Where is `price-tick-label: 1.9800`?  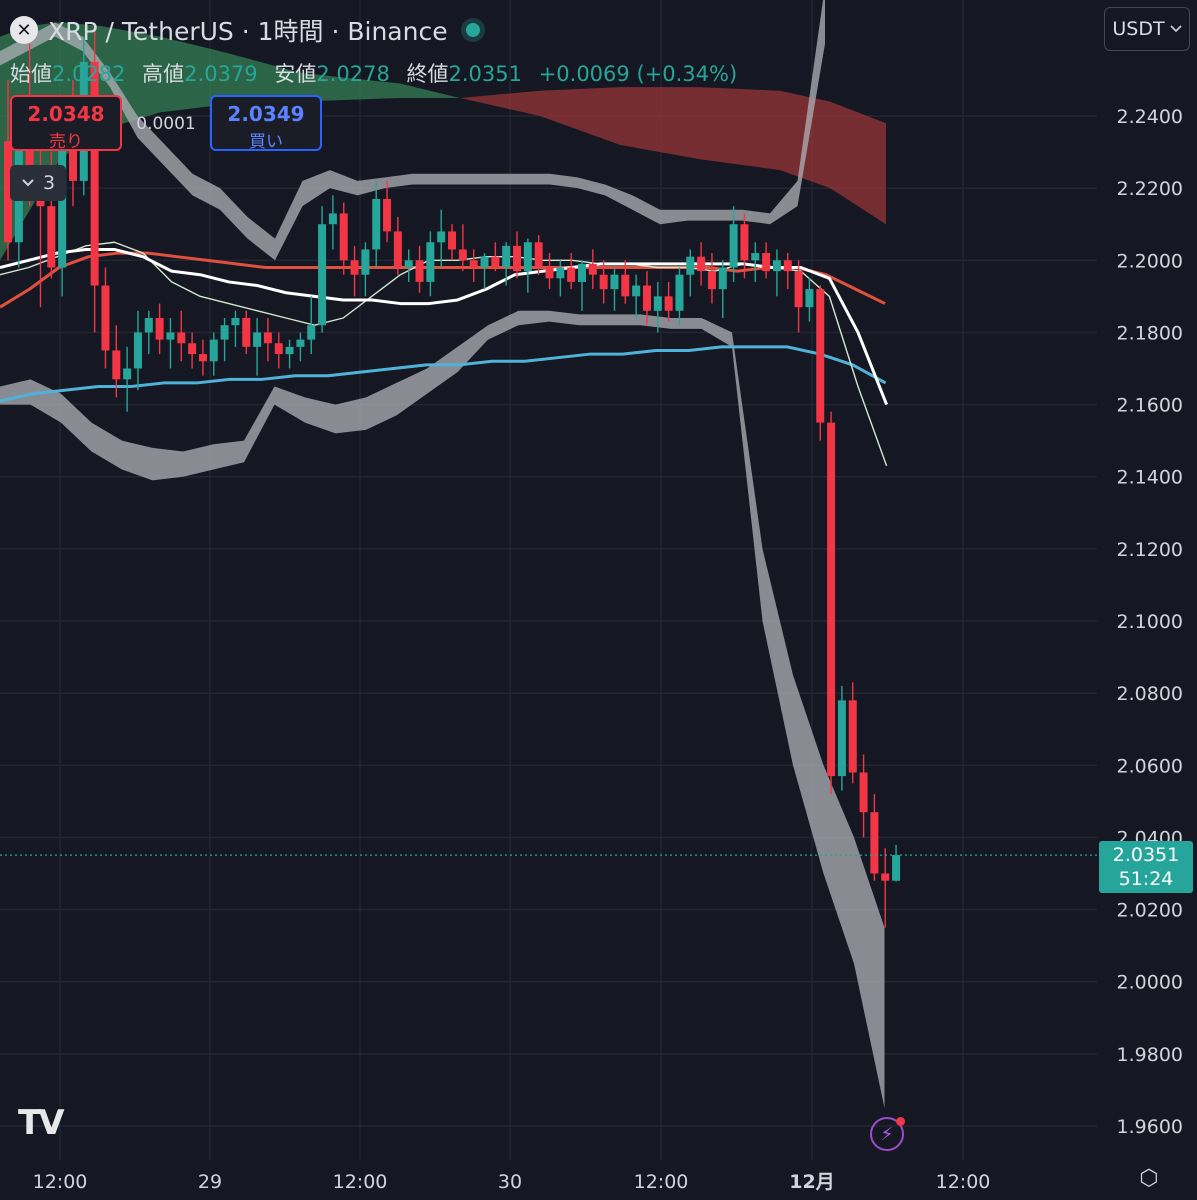 price-tick-label: 1.9800 is located at coordinates (1150, 1055).